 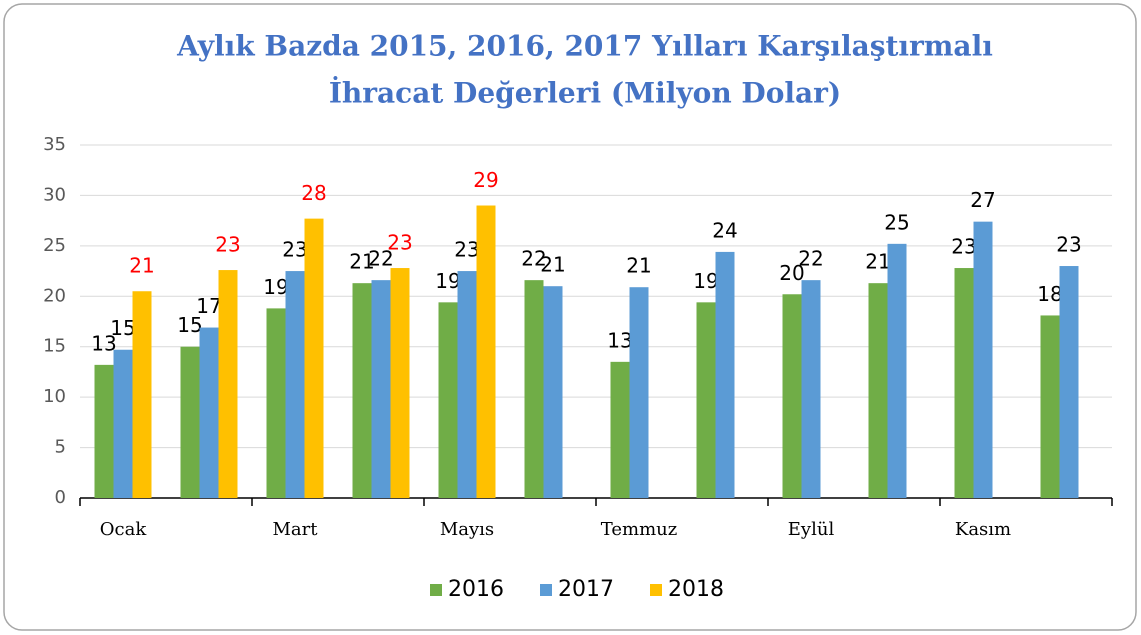 I want to click on value-label: 17, so click(x=208, y=306).